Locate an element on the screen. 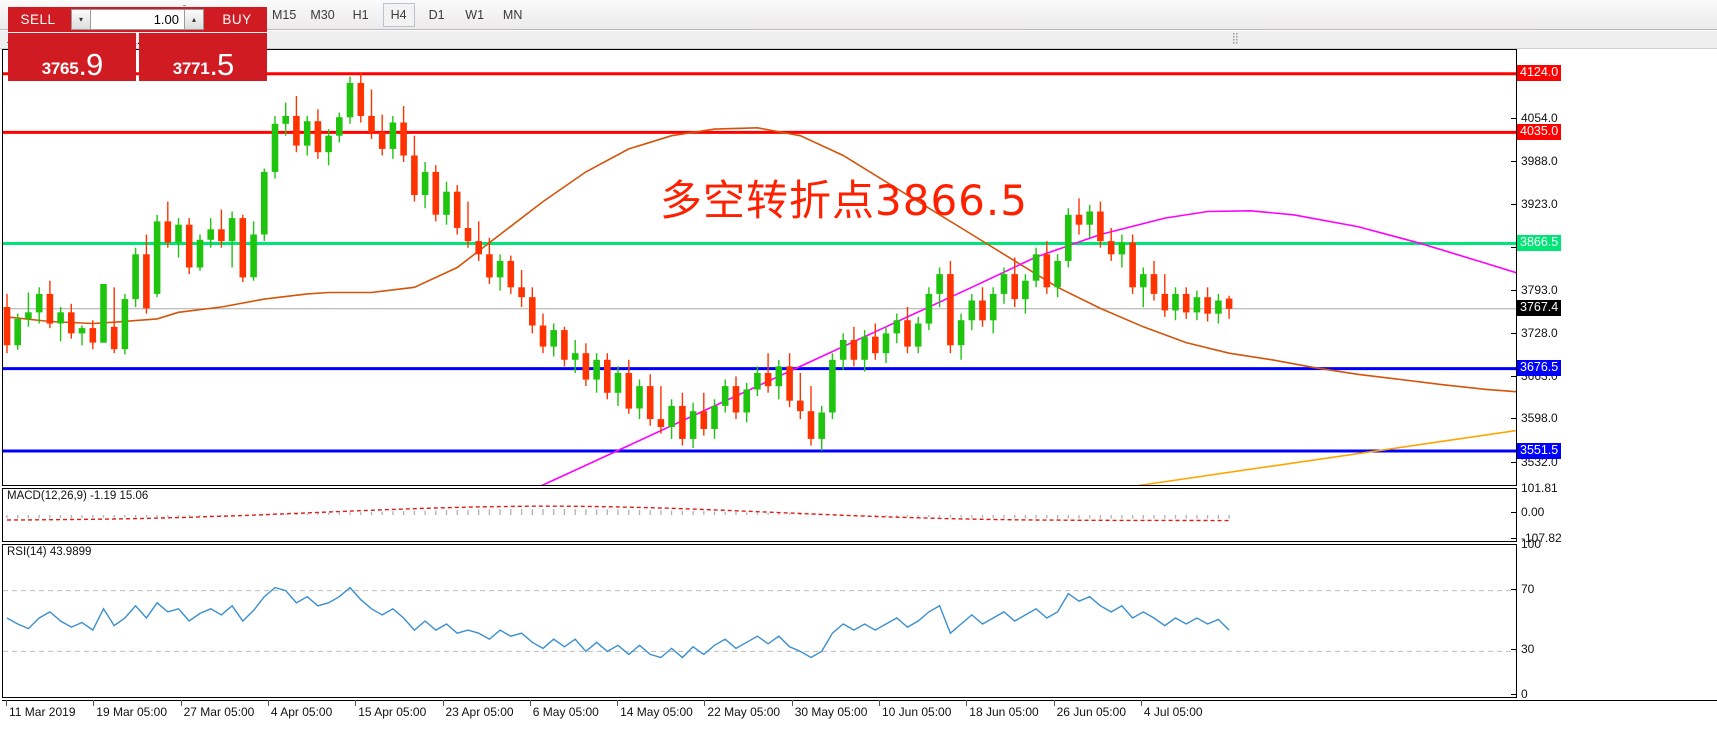 This screenshot has height=753, width=1717. time-tick-label: 10 Jun 05:00 is located at coordinates (917, 712).